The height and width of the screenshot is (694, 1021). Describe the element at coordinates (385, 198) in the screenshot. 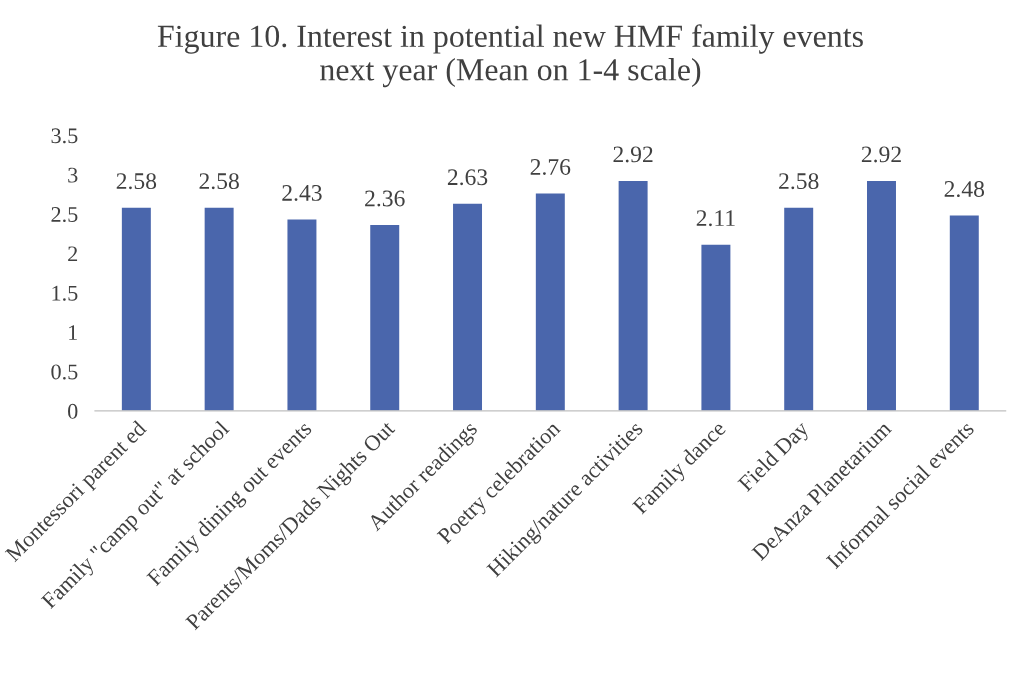

I see `data-label: 2.36` at that location.